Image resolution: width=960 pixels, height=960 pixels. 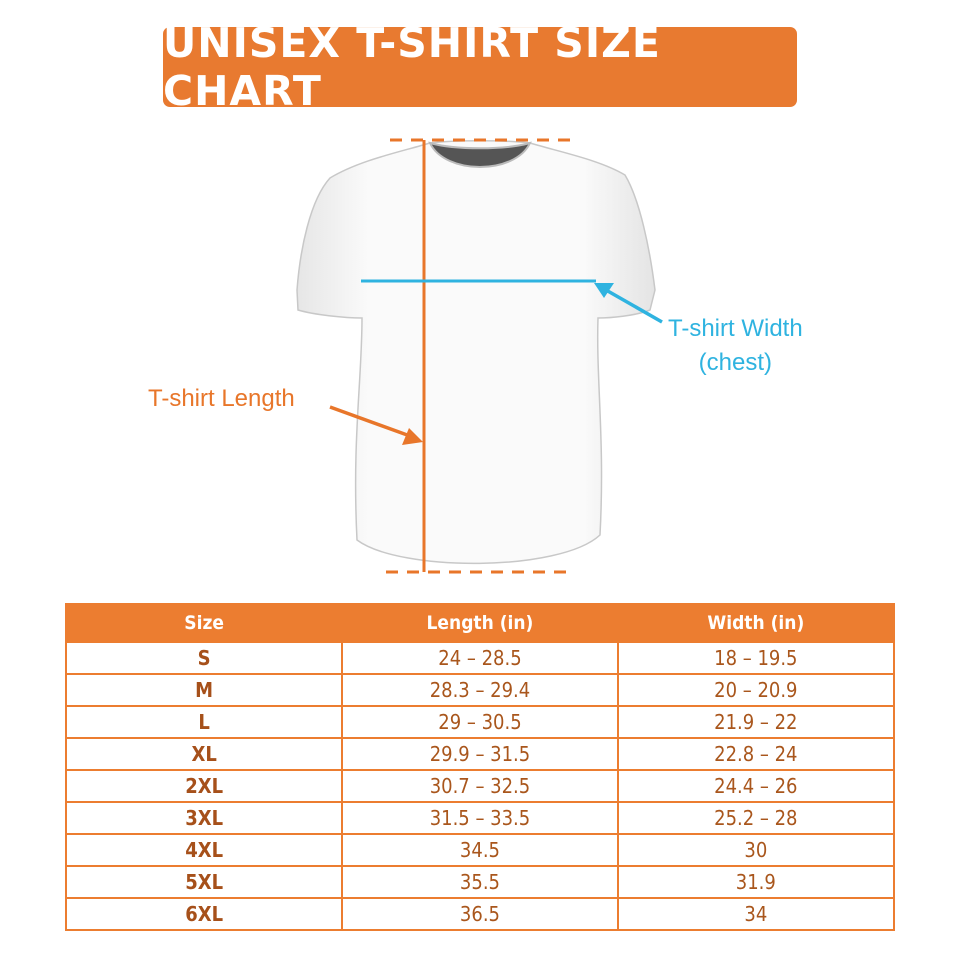 I want to click on table-row: 2XL 30.7 – 32.5 24.4 – 26, so click(x=480, y=786).